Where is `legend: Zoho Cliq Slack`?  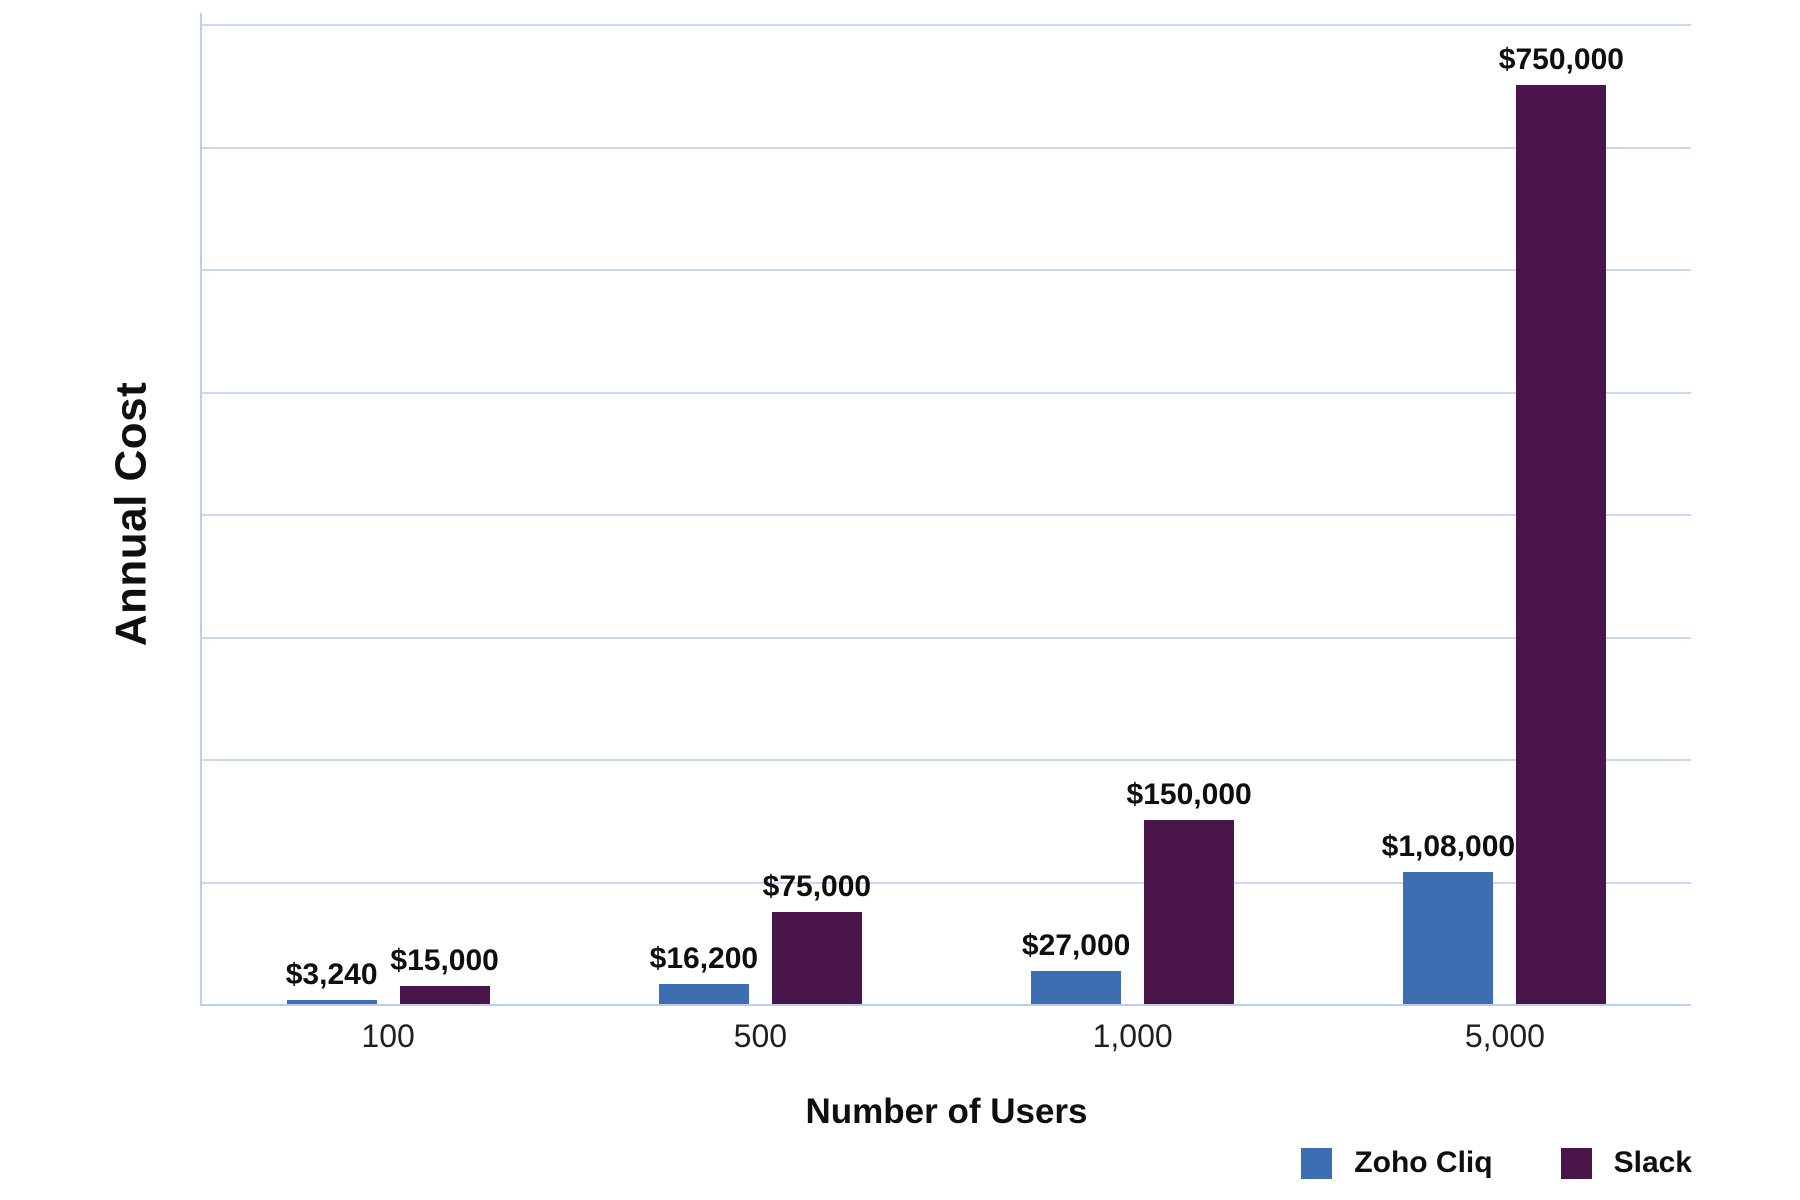
legend: Zoho Cliq Slack is located at coordinates (1496, 1163).